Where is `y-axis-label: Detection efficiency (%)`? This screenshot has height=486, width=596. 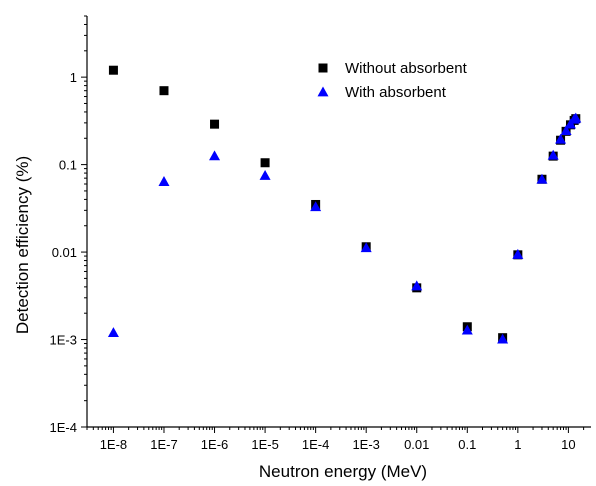
y-axis-label: Detection efficiency (%) is located at coordinates (22, 245).